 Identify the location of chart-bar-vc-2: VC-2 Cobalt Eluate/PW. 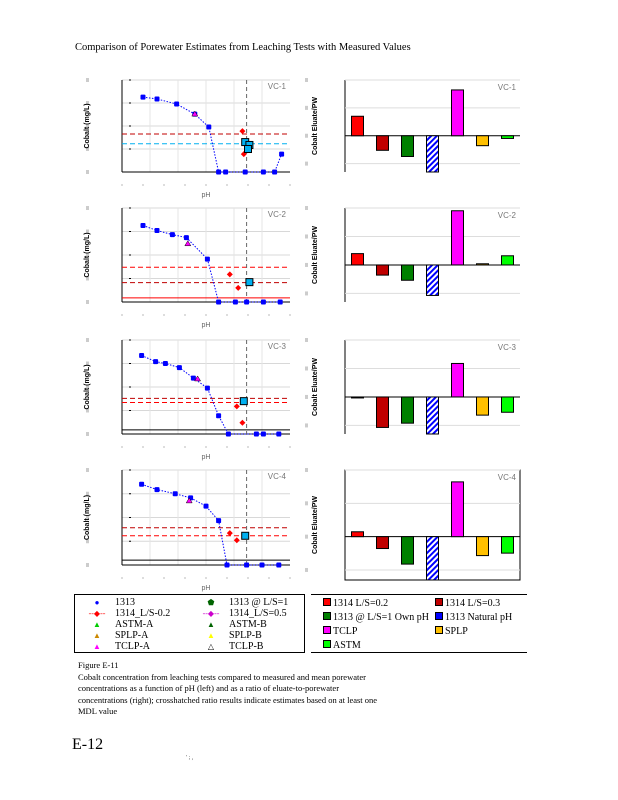
(412, 254).